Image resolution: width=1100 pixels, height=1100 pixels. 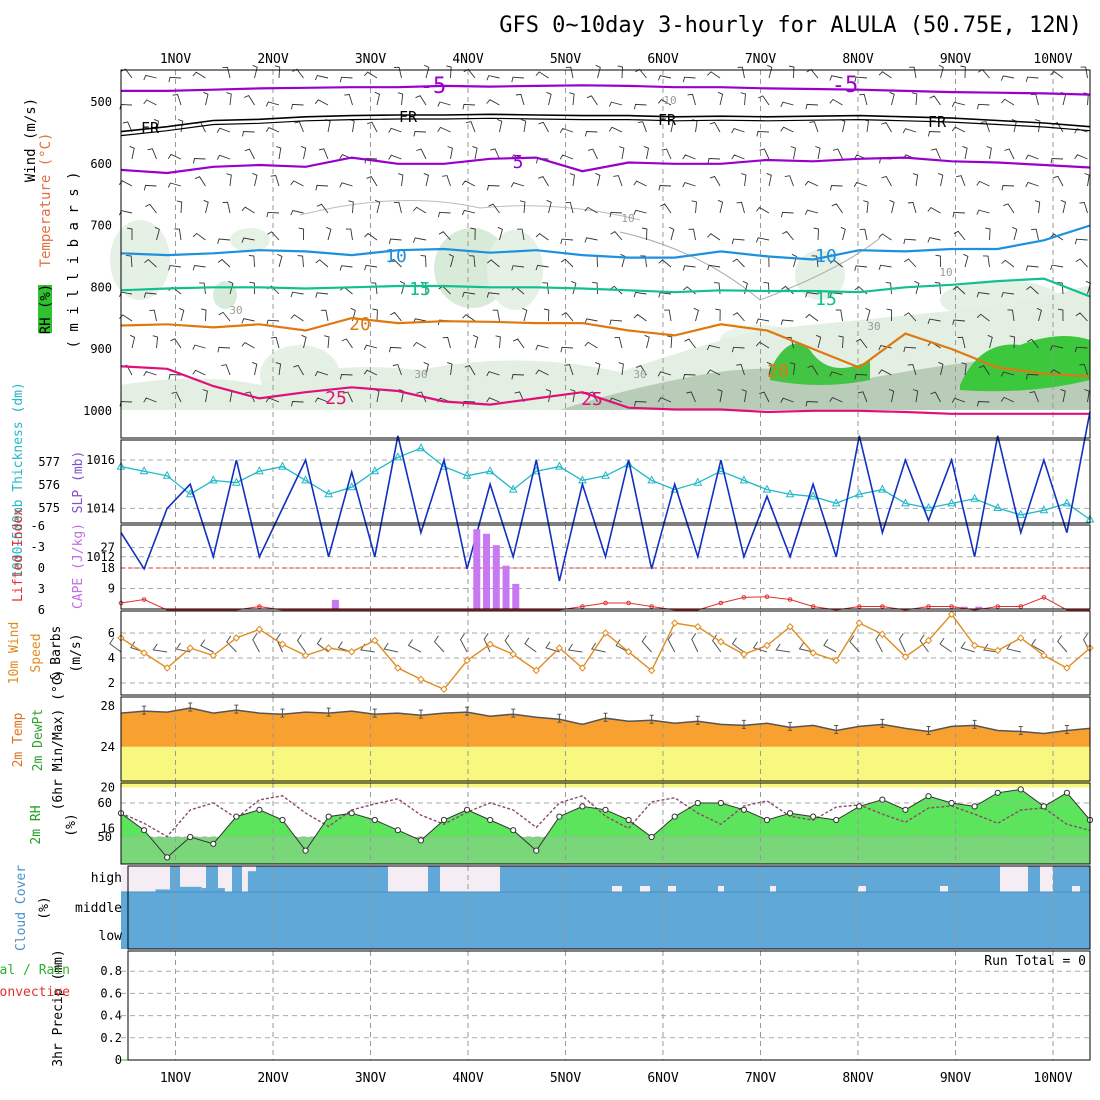 I want to click on high-cloud-bar, so click(x=167, y=890).